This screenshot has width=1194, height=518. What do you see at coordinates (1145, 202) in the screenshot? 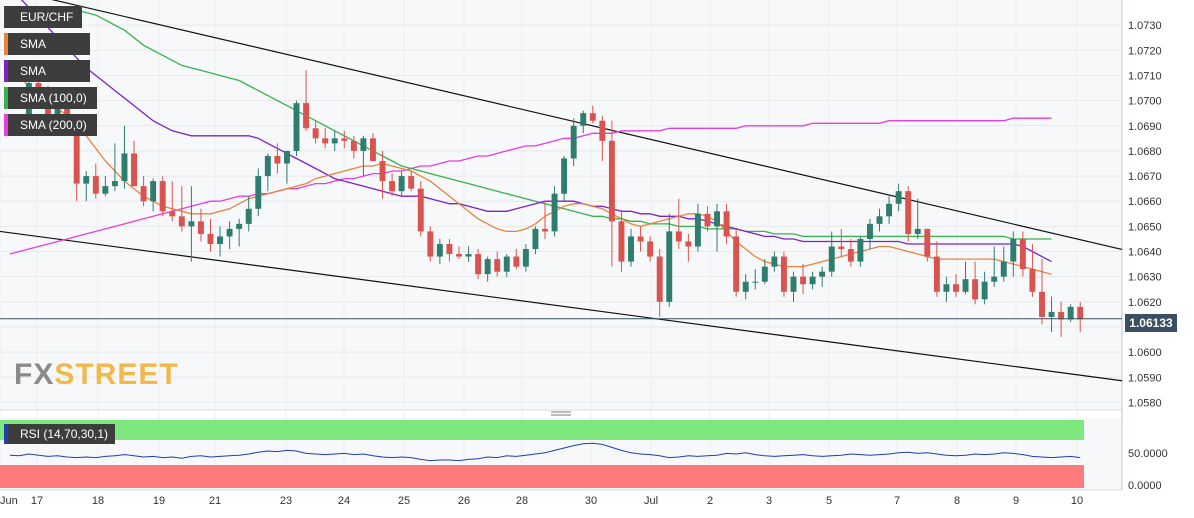
I see `y-tick-label: 1.0660` at bounding box center [1145, 202].